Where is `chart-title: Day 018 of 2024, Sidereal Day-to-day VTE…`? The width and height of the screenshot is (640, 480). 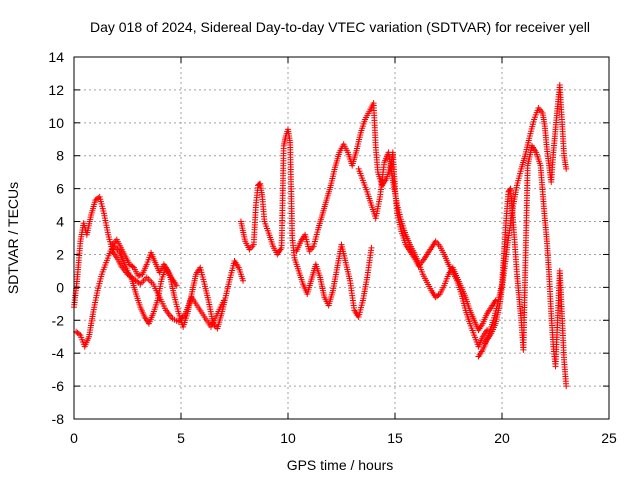 chart-title: Day 018 of 2024, Sidereal Day-to-day VTE… is located at coordinates (340, 27).